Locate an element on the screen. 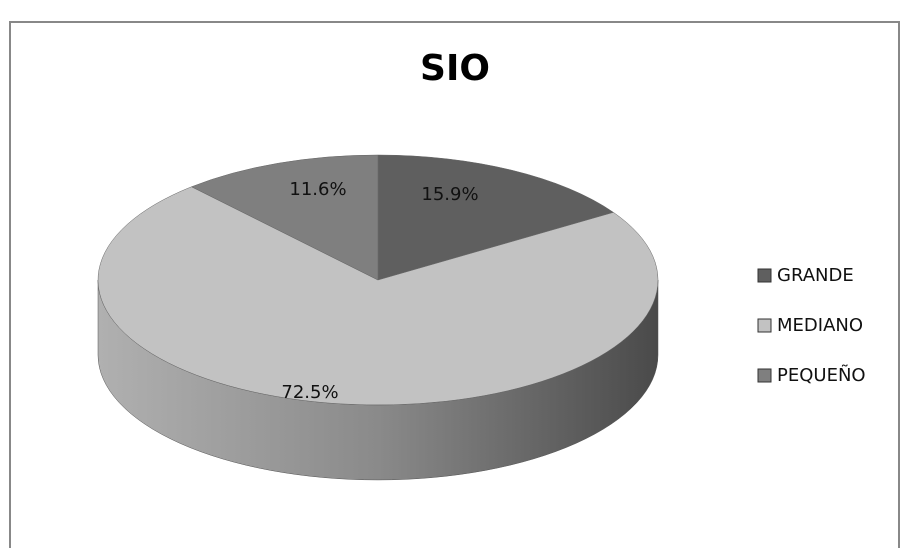  value-label: 15.9% is located at coordinates (449, 194).